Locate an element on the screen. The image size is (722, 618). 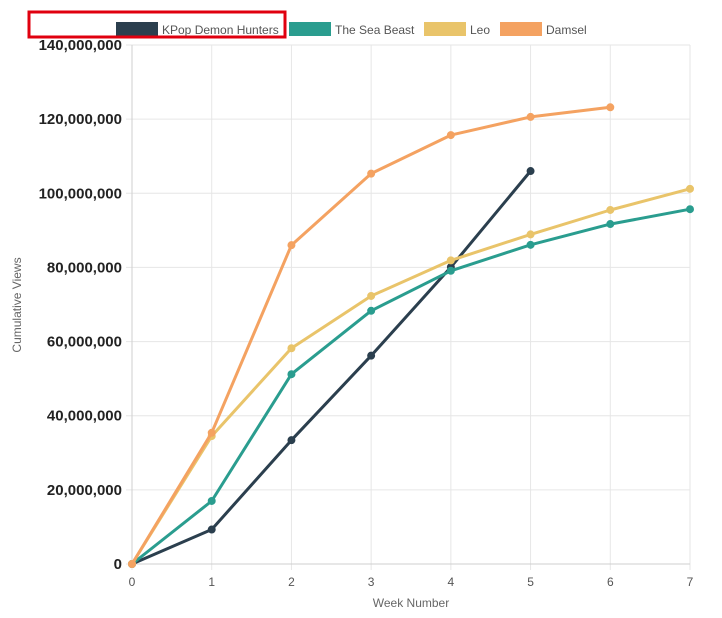
x-tick-label: 3 is located at coordinates (371, 582).